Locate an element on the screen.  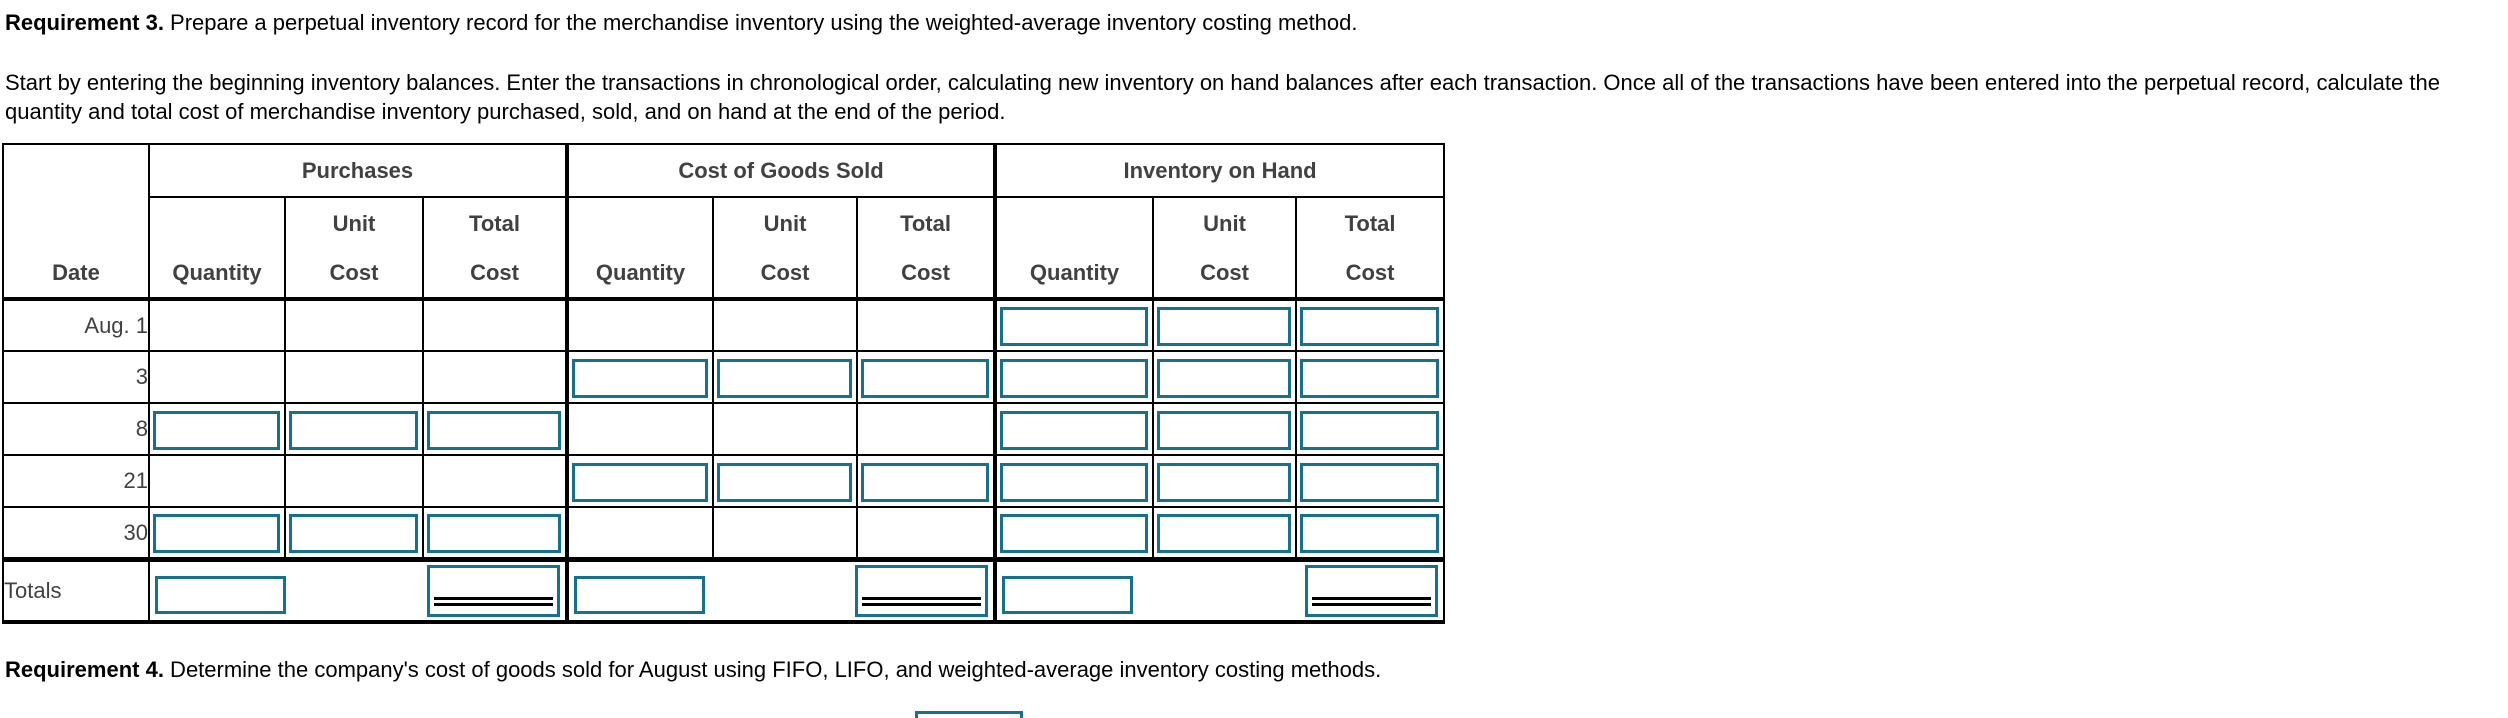
purchases-quantity-header: Quantity is located at coordinates (217, 248).